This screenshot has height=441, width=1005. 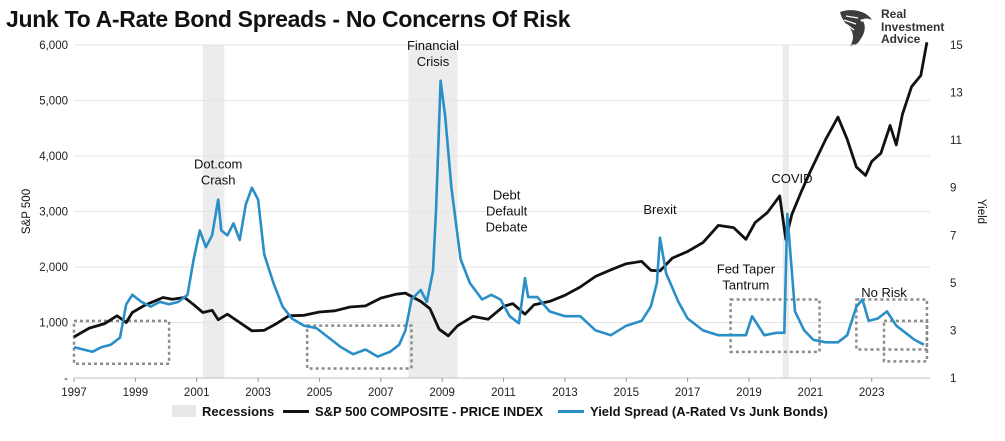 I want to click on annotation-line: Brexit, so click(x=660, y=209).